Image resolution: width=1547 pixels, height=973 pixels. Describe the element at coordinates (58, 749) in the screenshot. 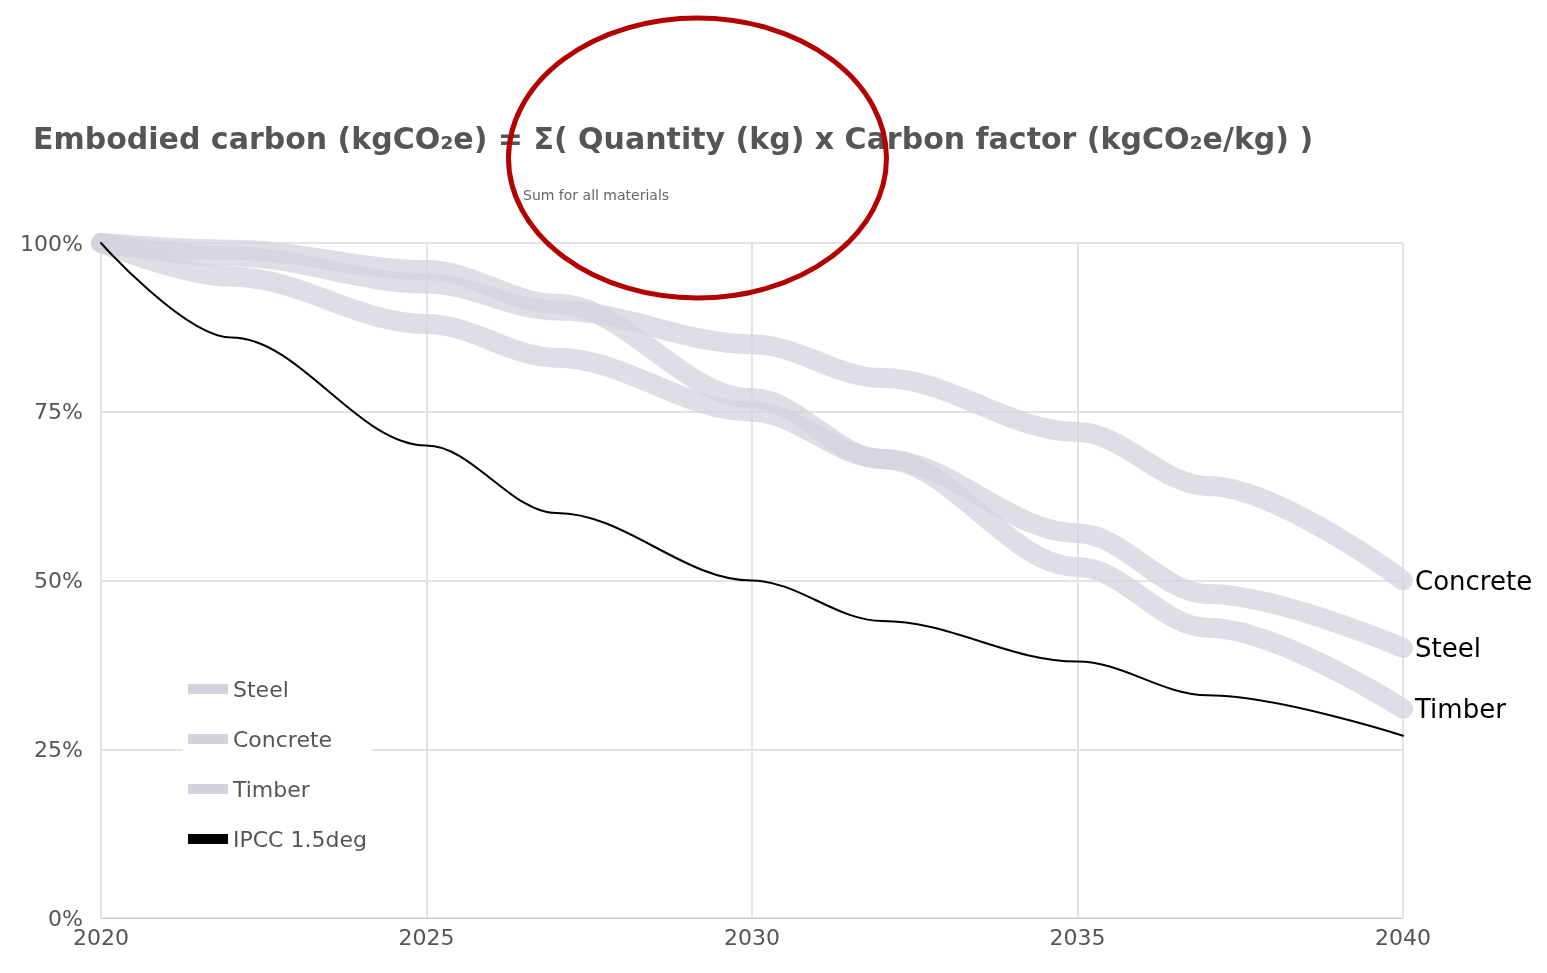

I see `y-tick-label: 25%` at that location.